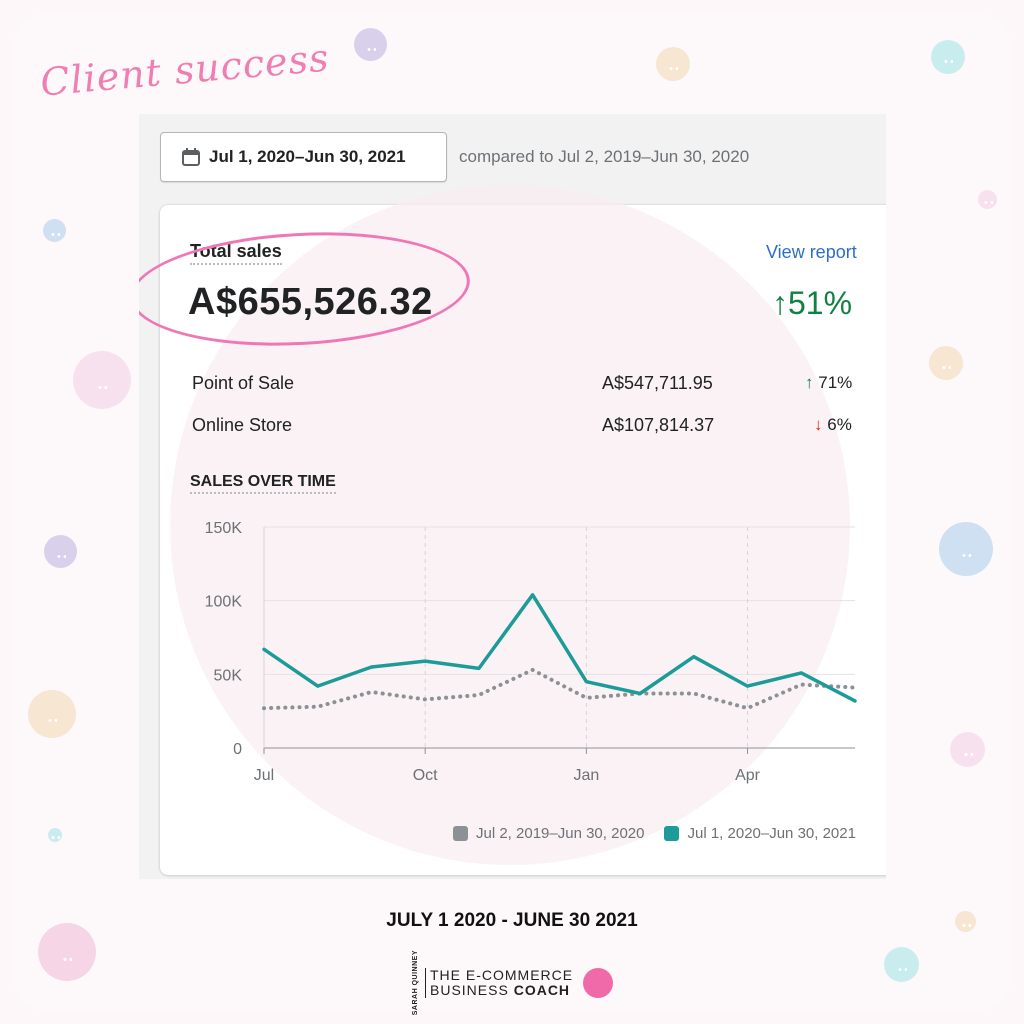  Describe the element at coordinates (512, 920) in the screenshot. I see `period-caption: JULY 1 2020 - JUNE 30 2021` at that location.